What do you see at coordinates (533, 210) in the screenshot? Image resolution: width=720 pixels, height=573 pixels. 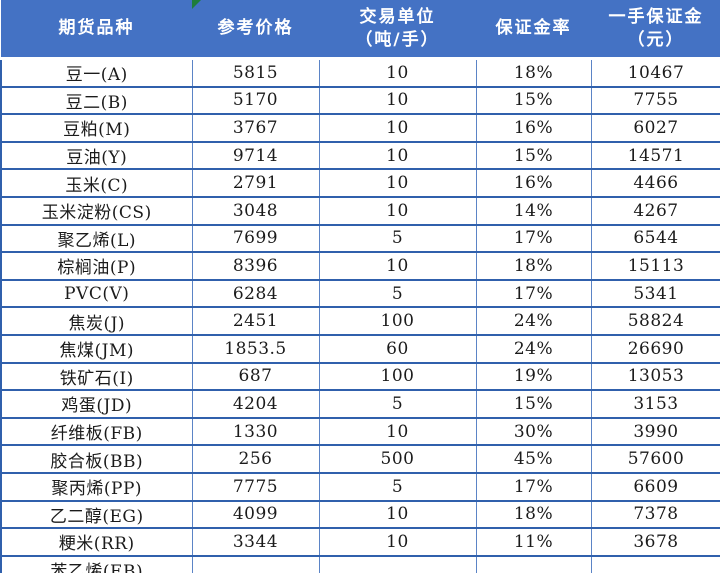 I see `cell-margin-rate: 14%` at bounding box center [533, 210].